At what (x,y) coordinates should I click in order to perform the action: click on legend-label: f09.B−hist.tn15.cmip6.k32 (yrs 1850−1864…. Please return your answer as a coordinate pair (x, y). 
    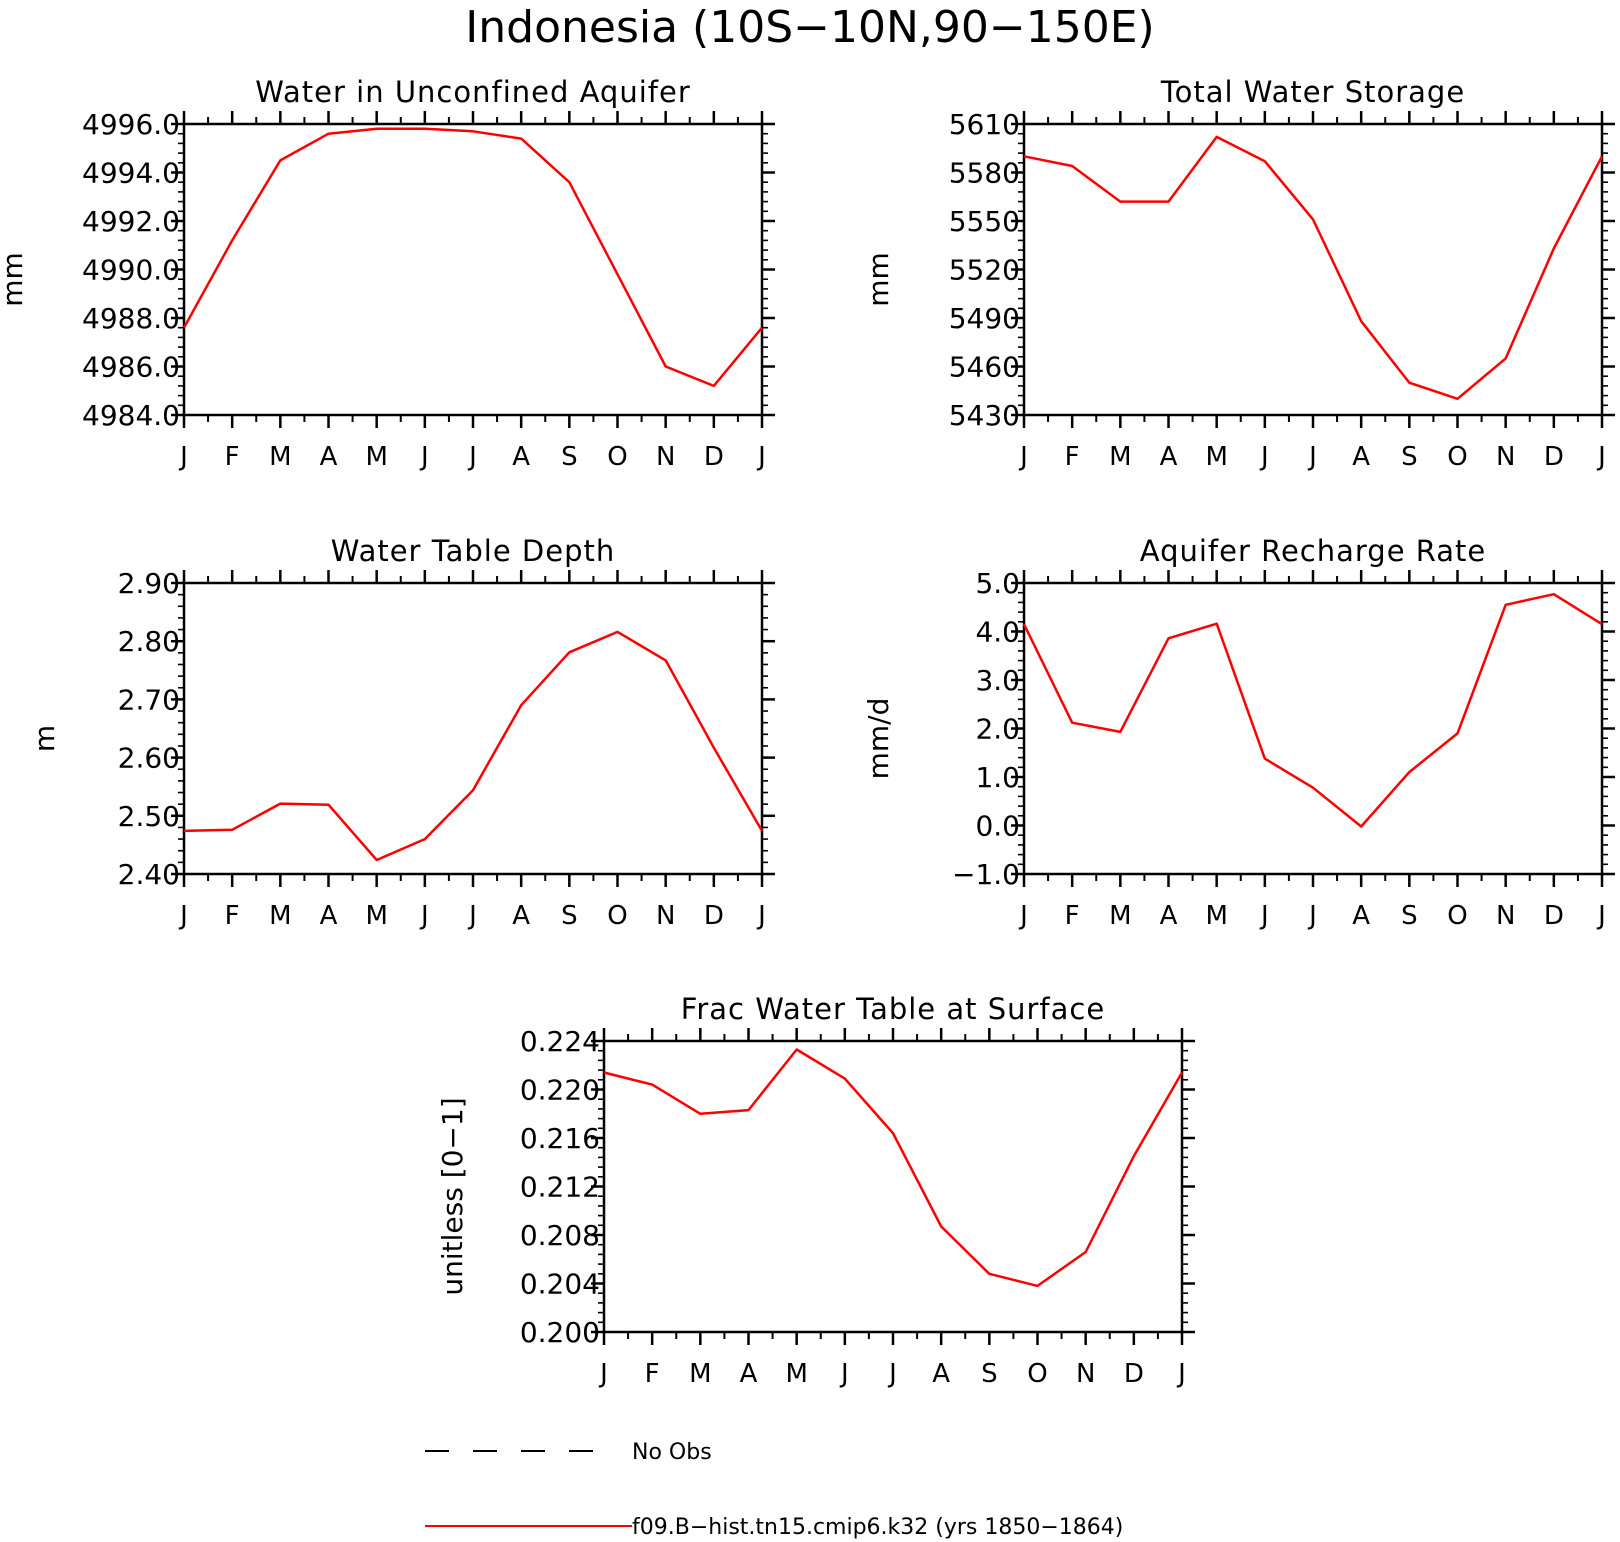
    Looking at the image, I should click on (877, 1527).